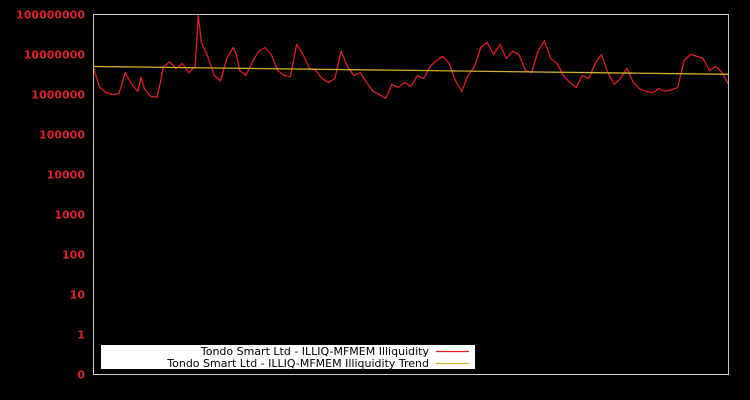 Image resolution: width=750 pixels, height=400 pixels. Describe the element at coordinates (81, 335) in the screenshot. I see `y-tick-label: 1` at that location.